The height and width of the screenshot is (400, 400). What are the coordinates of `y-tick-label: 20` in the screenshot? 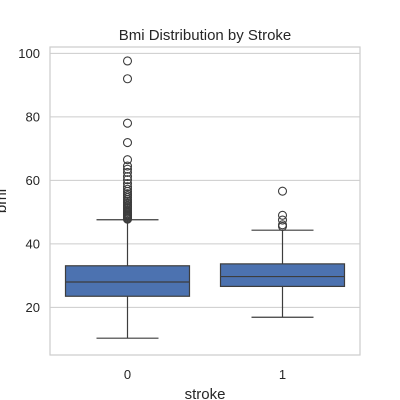 It's located at (33, 307).